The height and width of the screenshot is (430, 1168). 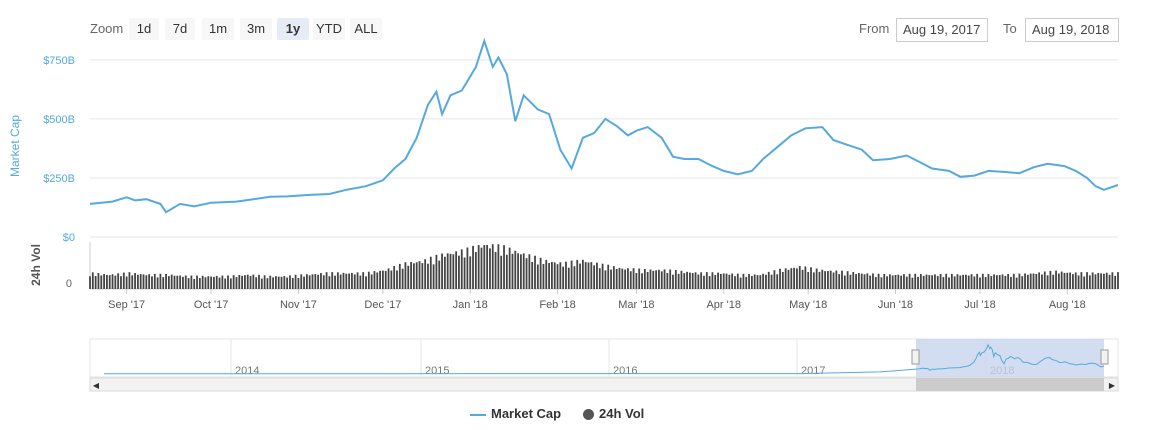 I want to click on zoom-1m-button: 1m, so click(x=218, y=29).